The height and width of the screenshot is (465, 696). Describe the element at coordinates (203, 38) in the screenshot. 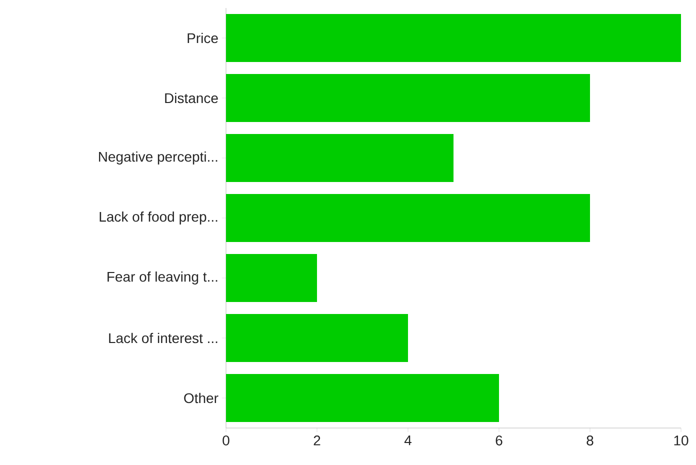

I see `y-tick-label: Price` at that location.